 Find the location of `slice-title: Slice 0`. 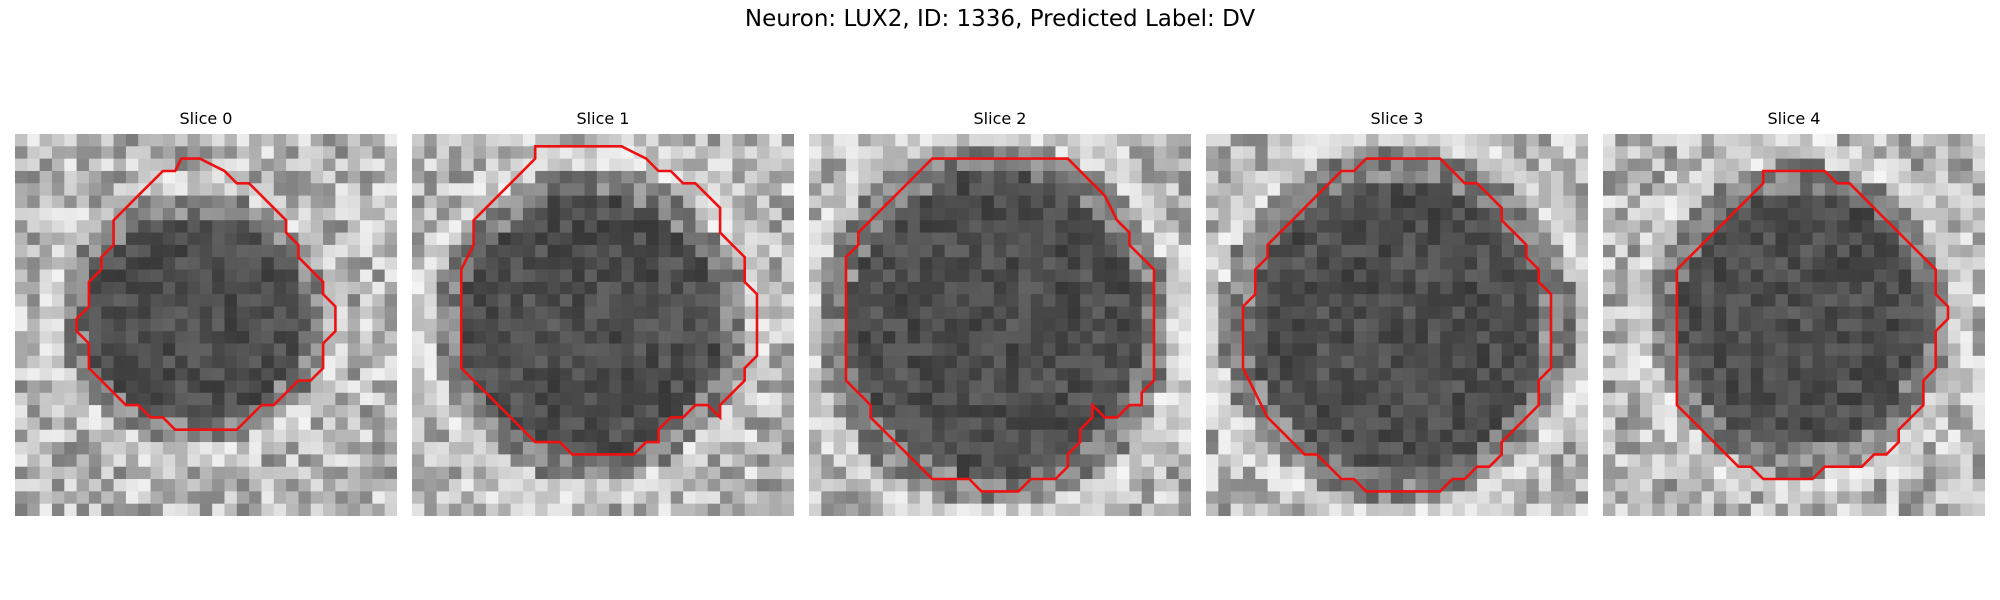

slice-title: Slice 0 is located at coordinates (206, 118).